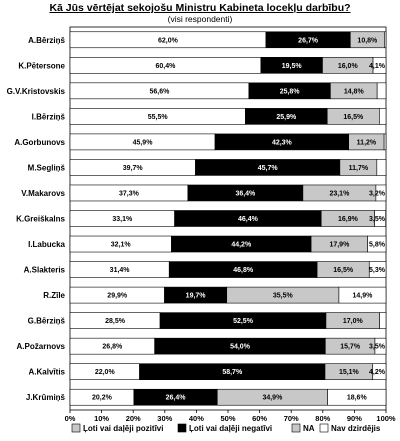 Image resolution: width=400 pixels, height=441 pixels. What do you see at coordinates (354, 91) in the screenshot?
I see `data-label: 14,8%` at bounding box center [354, 91].